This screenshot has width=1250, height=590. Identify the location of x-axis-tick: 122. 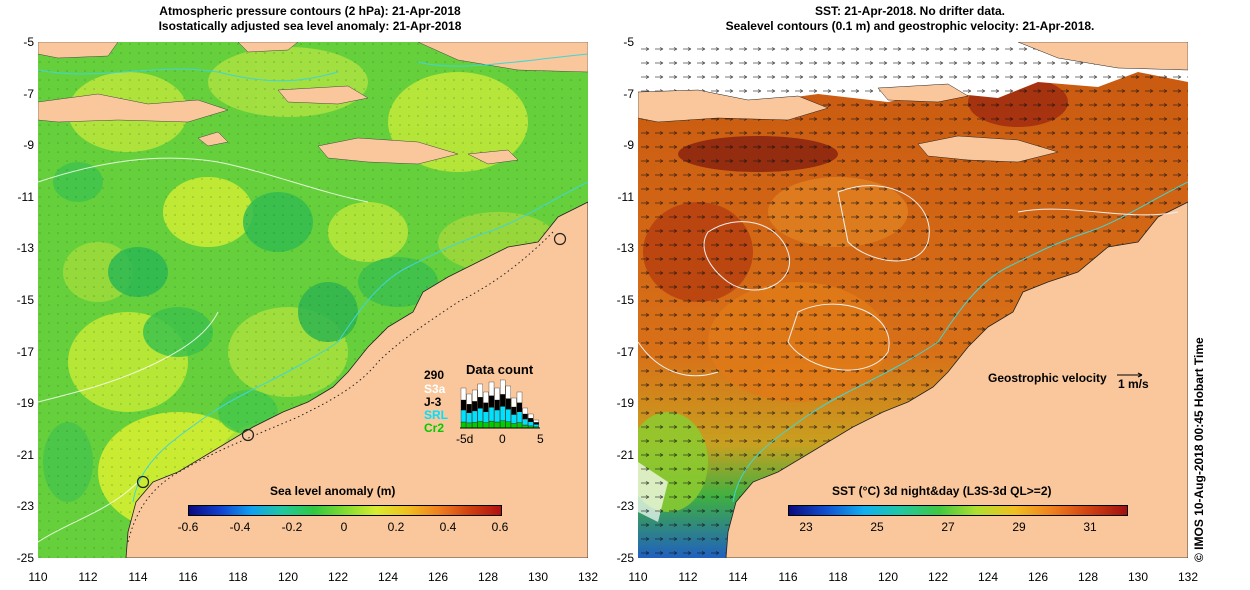
(338, 577).